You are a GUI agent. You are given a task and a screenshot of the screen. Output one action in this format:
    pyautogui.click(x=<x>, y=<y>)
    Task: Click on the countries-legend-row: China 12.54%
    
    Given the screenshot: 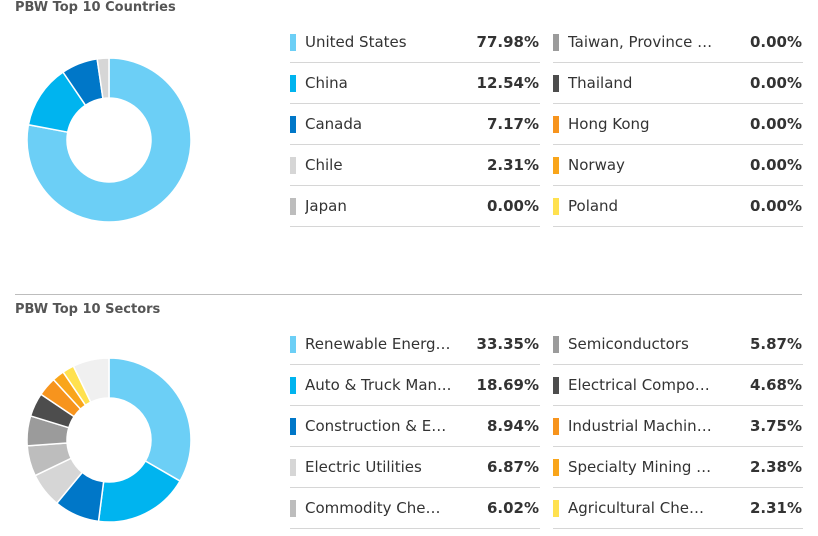 What is the action you would take?
    pyautogui.click(x=415, y=83)
    